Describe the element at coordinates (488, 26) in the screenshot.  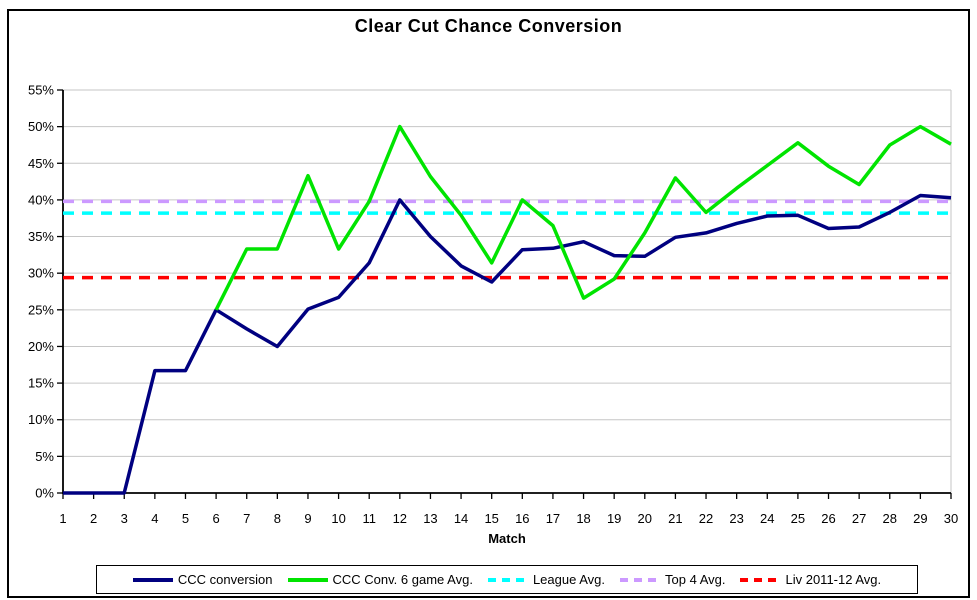
I see `chart-title: Clear Cut Chance Conversion` at that location.